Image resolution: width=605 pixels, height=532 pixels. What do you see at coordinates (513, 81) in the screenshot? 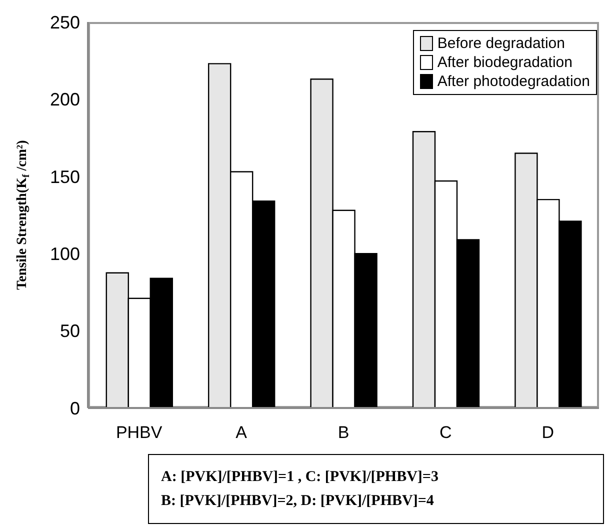
I see `legend-label: After photodegradation` at bounding box center [513, 81].